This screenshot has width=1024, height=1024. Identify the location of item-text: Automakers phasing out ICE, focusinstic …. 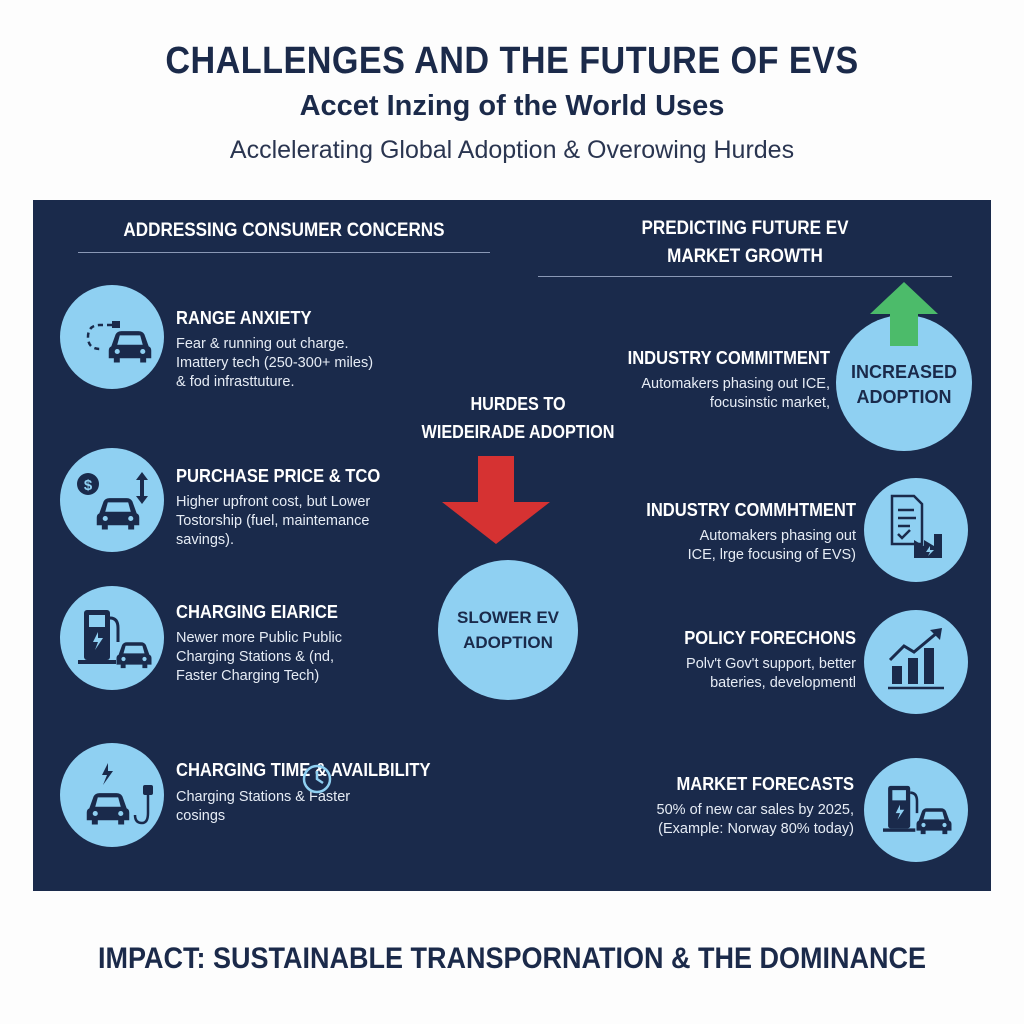
(735, 393).